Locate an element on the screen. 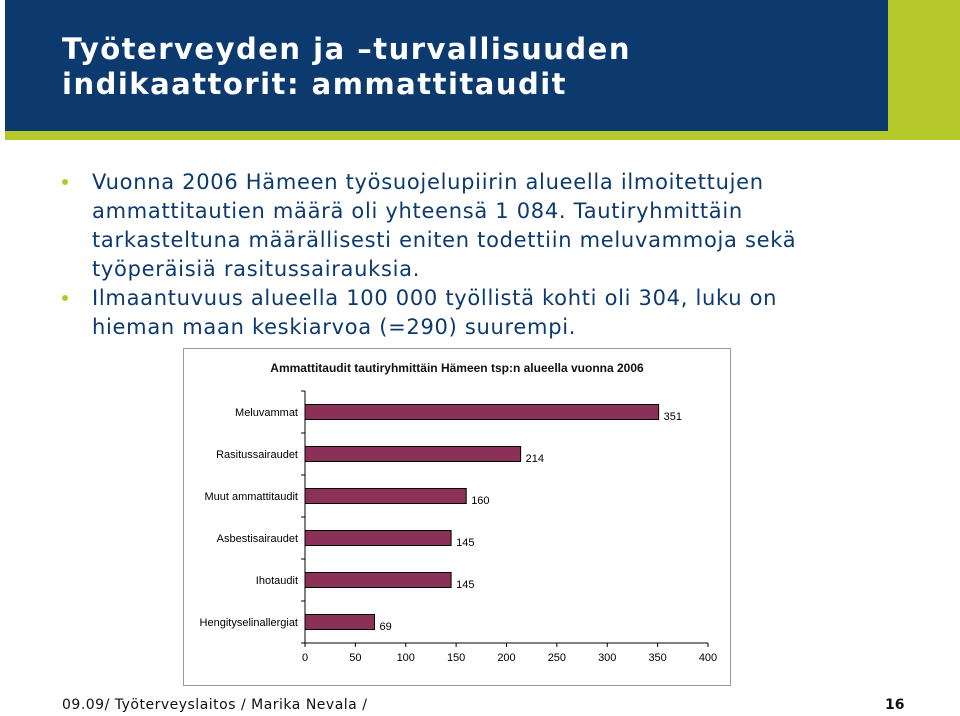  bullet-line: työperäisiä rasitussairauksia. is located at coordinates (256, 269).